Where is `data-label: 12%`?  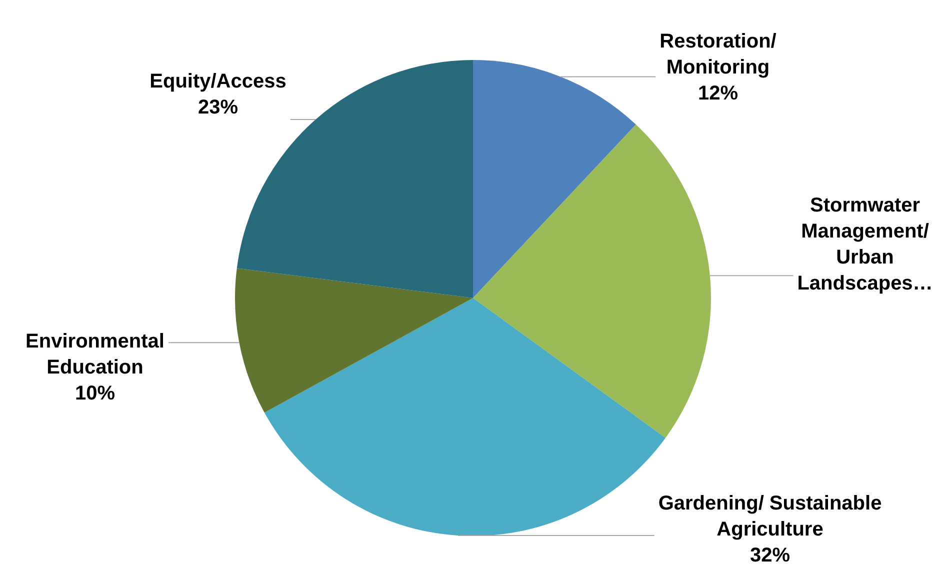
data-label: 12% is located at coordinates (718, 93).